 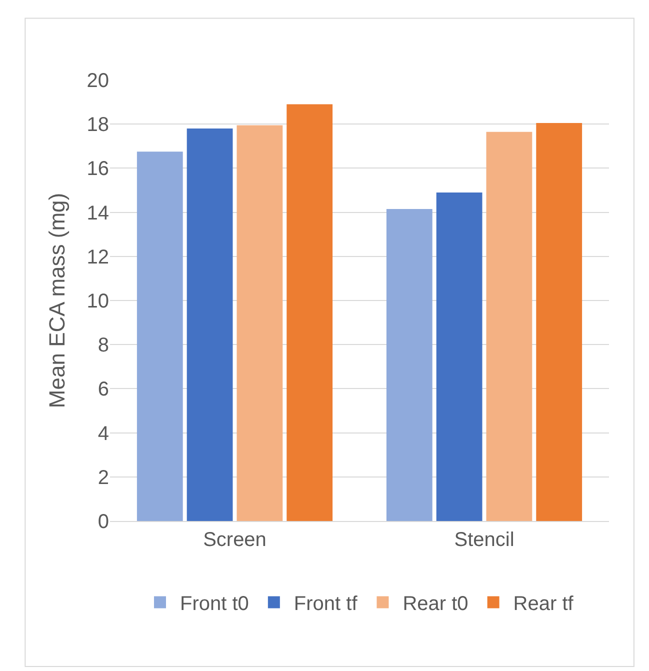 What do you see at coordinates (326, 604) in the screenshot?
I see `legend-label: Front tf` at bounding box center [326, 604].